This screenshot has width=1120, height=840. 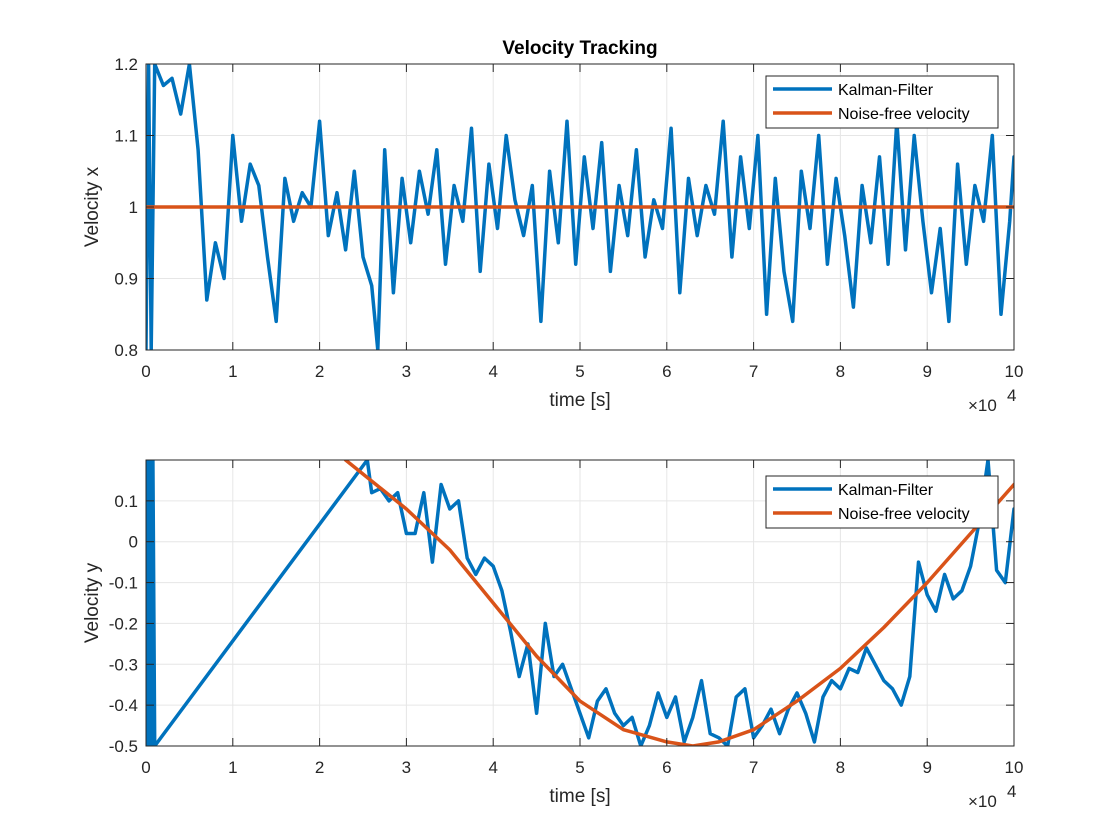 I want to click on y-tick-label: 1.1, so click(x=126, y=136).